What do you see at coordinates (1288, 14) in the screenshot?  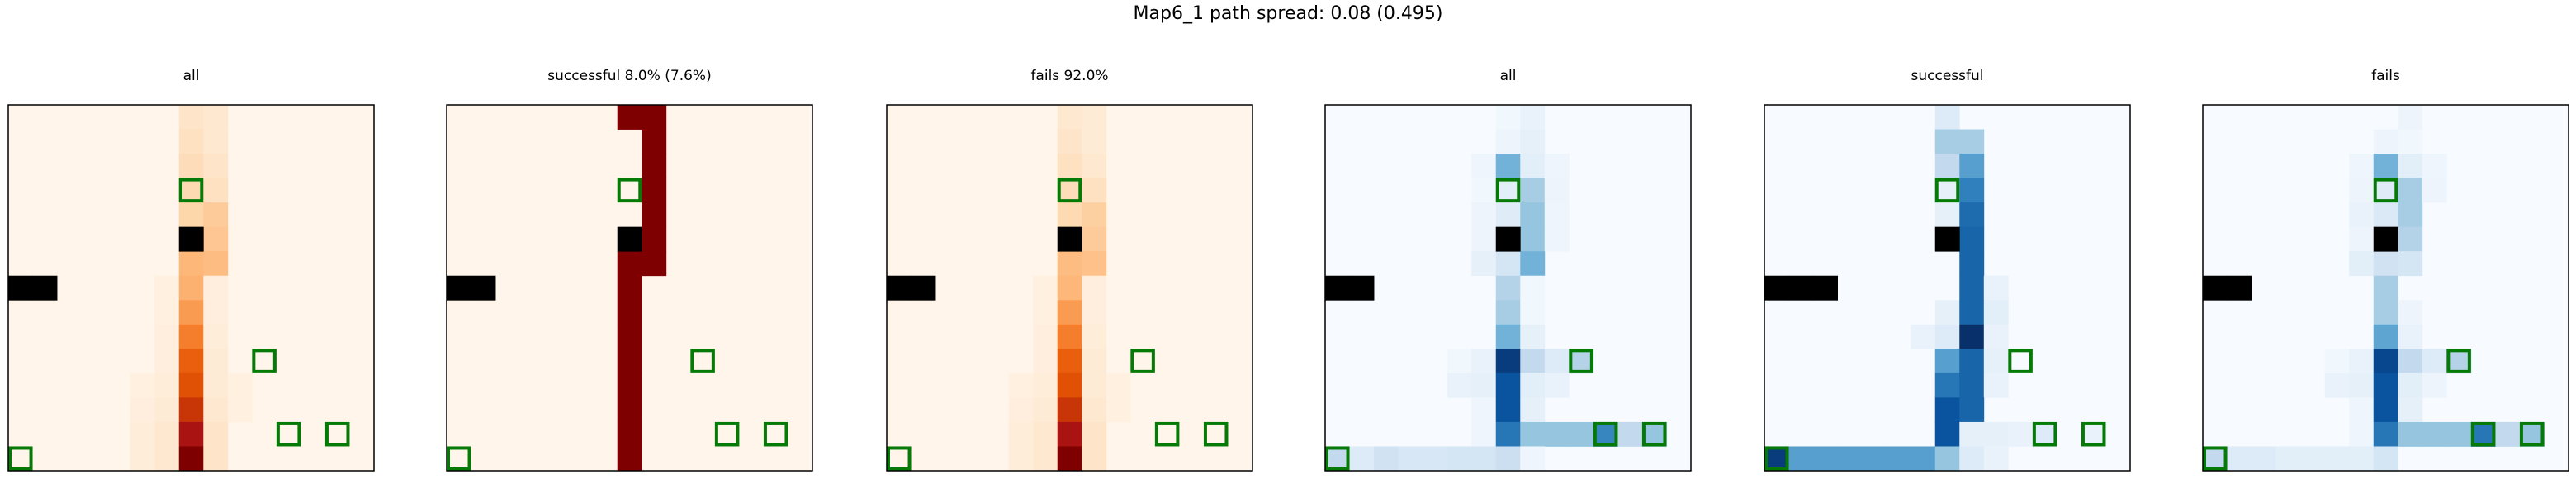 I see `figure-title: Map6_1 path spread: 0.08 (0.495)` at bounding box center [1288, 14].